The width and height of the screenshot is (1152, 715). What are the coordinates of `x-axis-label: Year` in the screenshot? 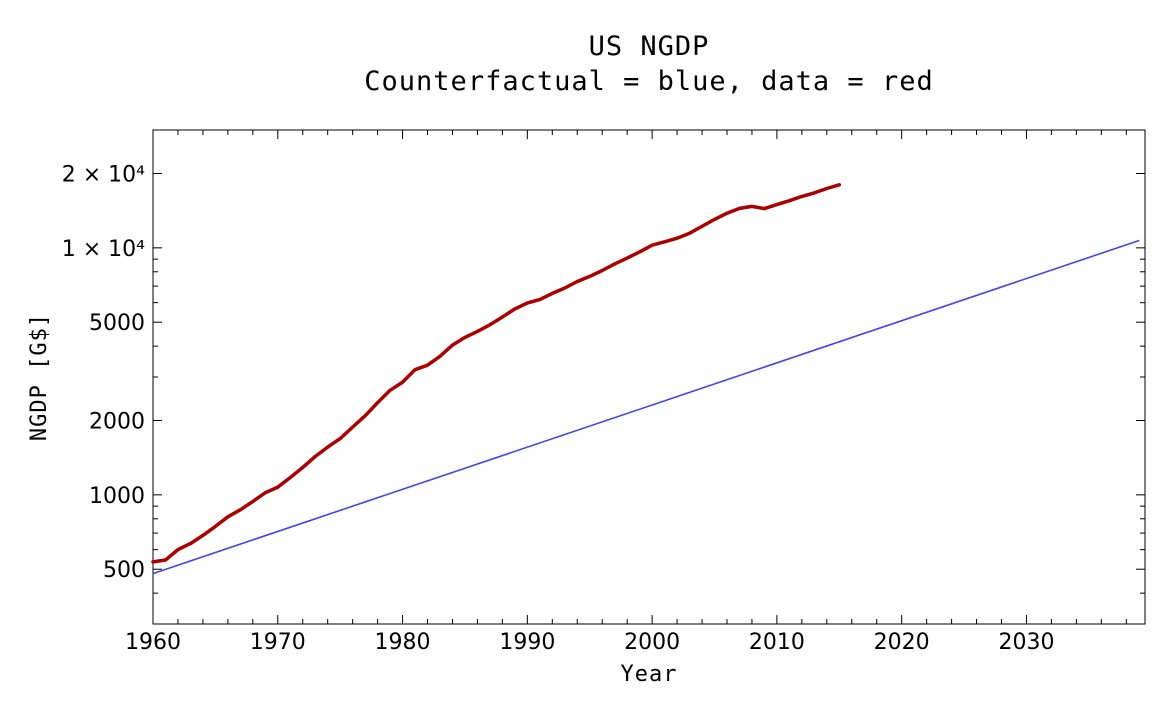 It's located at (649, 674).